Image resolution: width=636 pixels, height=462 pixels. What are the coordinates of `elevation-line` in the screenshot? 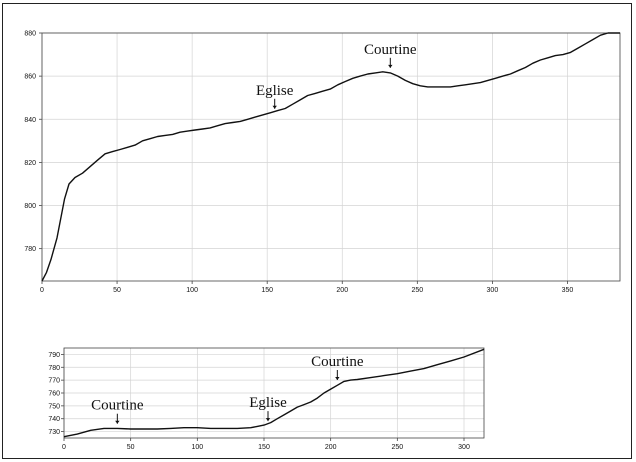 It's located at (274, 393).